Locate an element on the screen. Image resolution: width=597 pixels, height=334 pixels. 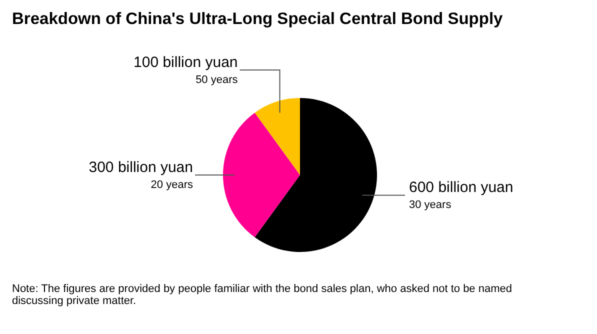
chart-title: Breakdown of China's Ultra-Long Special Central Bond Supply is located at coordinates (258, 19).